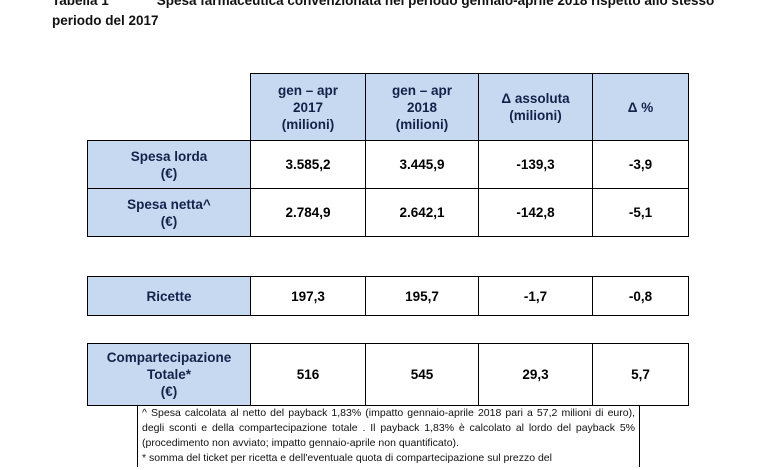  I want to click on column-header: gen – apr 2018 (milioni), so click(422, 107).